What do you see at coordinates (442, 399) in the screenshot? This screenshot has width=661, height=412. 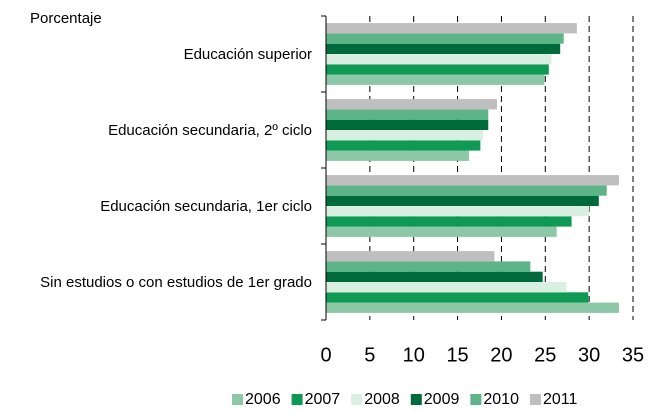 I see `legend-label: 2009` at bounding box center [442, 399].